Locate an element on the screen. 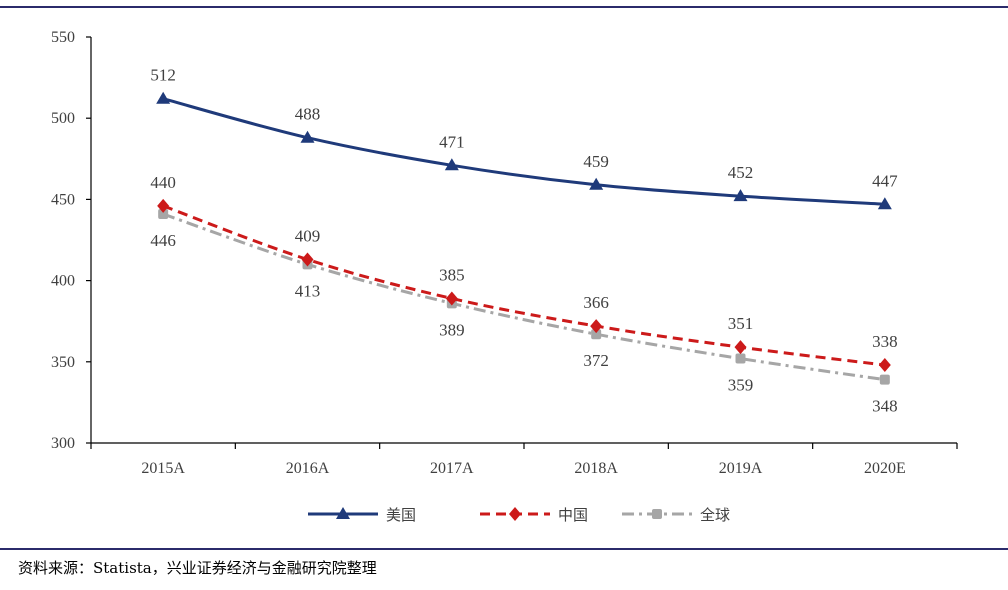 The width and height of the screenshot is (1008, 590). data-label-0: 459 is located at coordinates (596, 161).